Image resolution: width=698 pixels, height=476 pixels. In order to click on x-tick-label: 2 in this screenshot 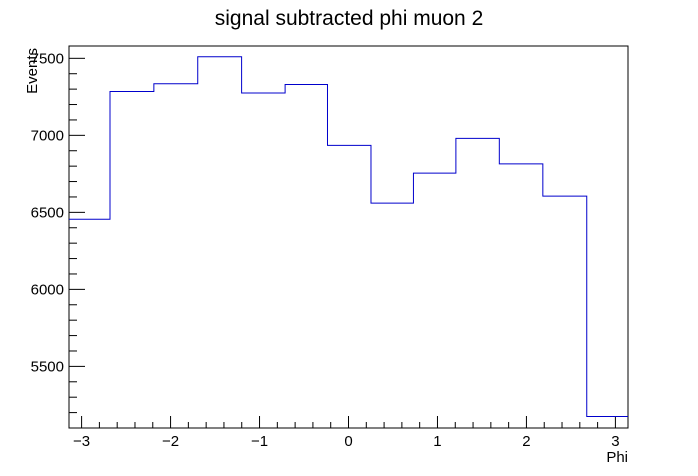, I will do `click(526, 441)`.